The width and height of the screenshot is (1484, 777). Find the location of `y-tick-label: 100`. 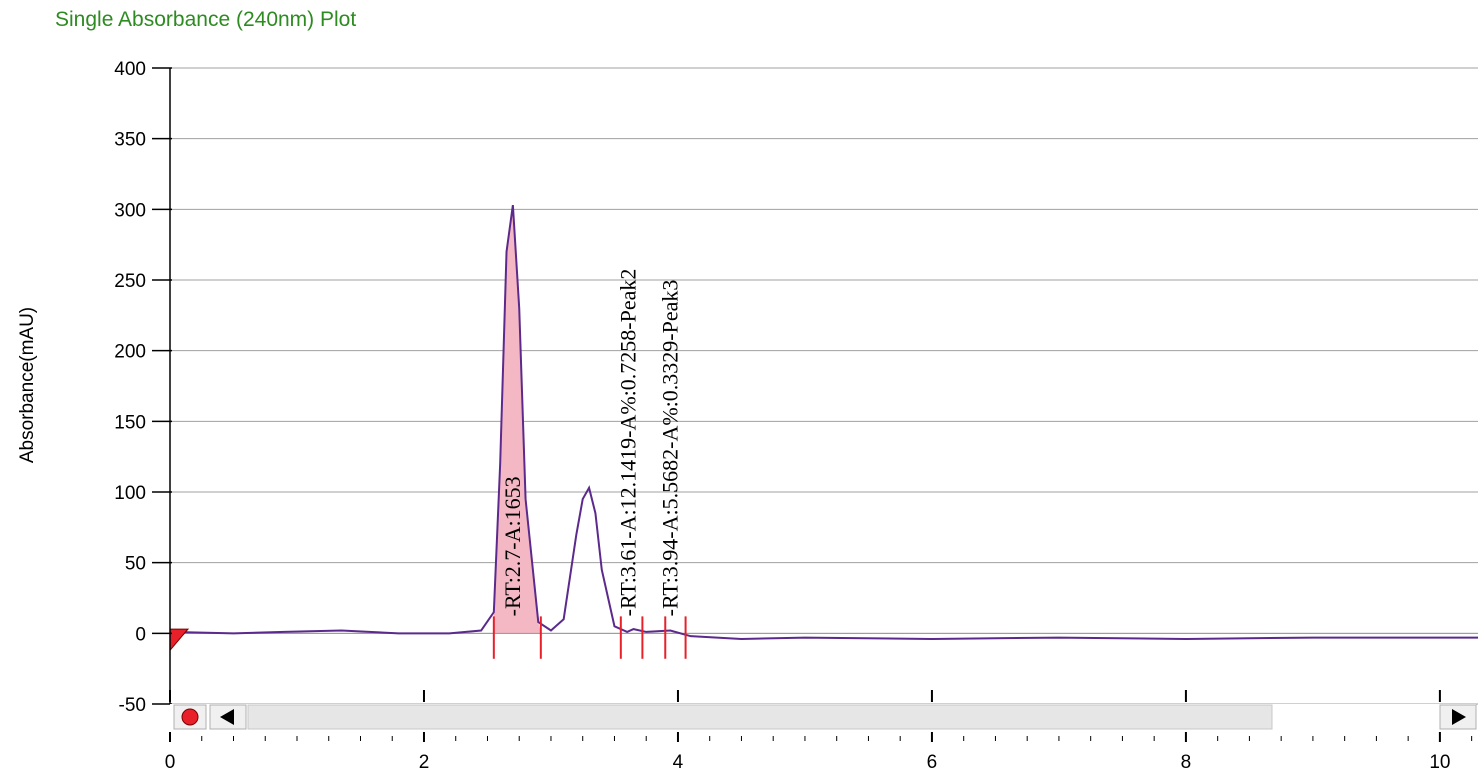

y-tick-label: 100 is located at coordinates (130, 493).